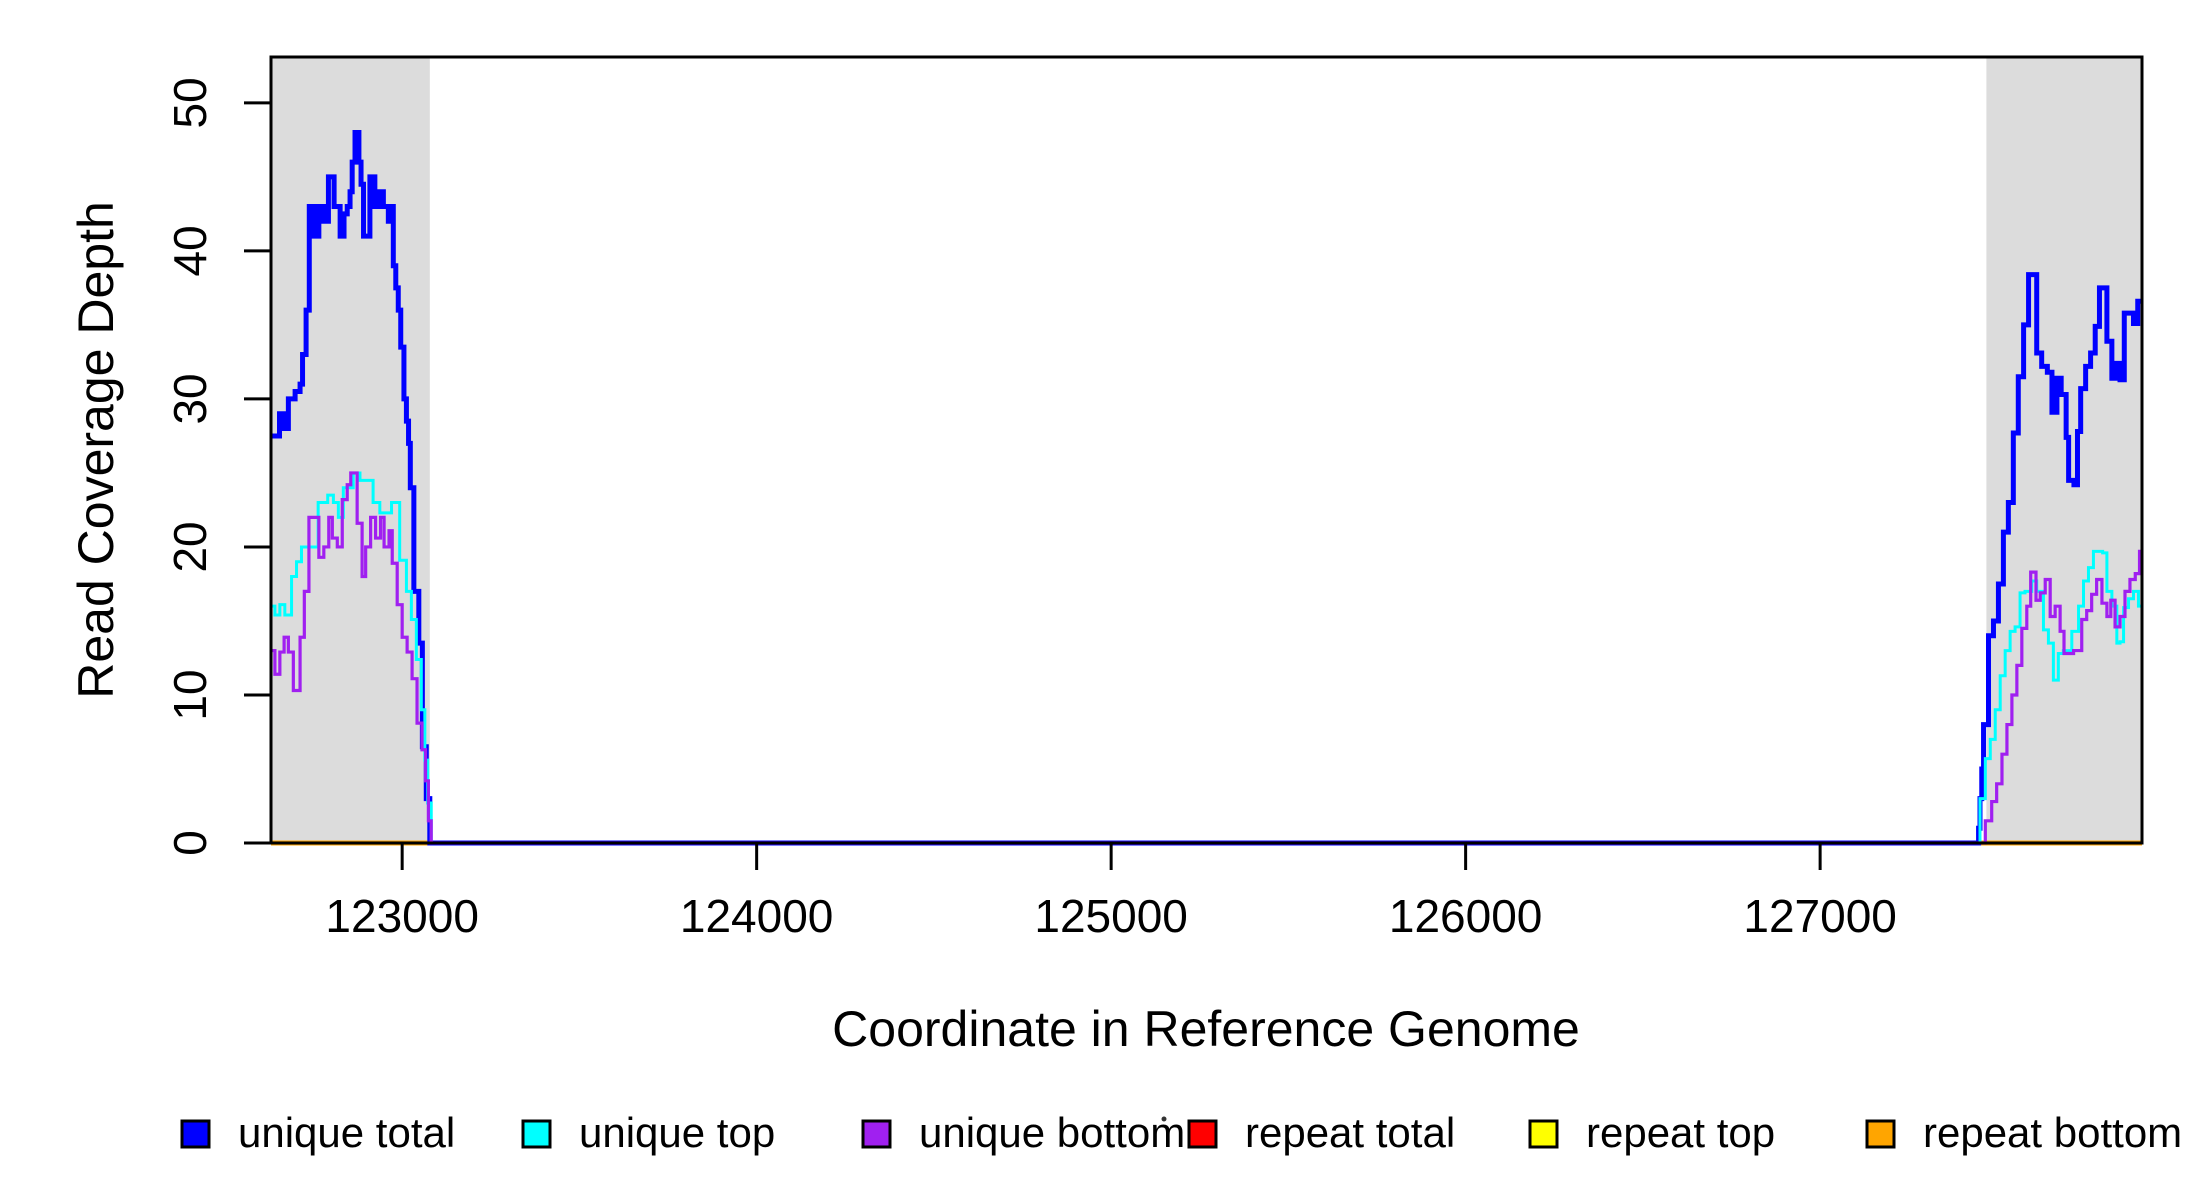  Describe the element at coordinates (1466, 916) in the screenshot. I see `x-tick-label: 126000` at that location.